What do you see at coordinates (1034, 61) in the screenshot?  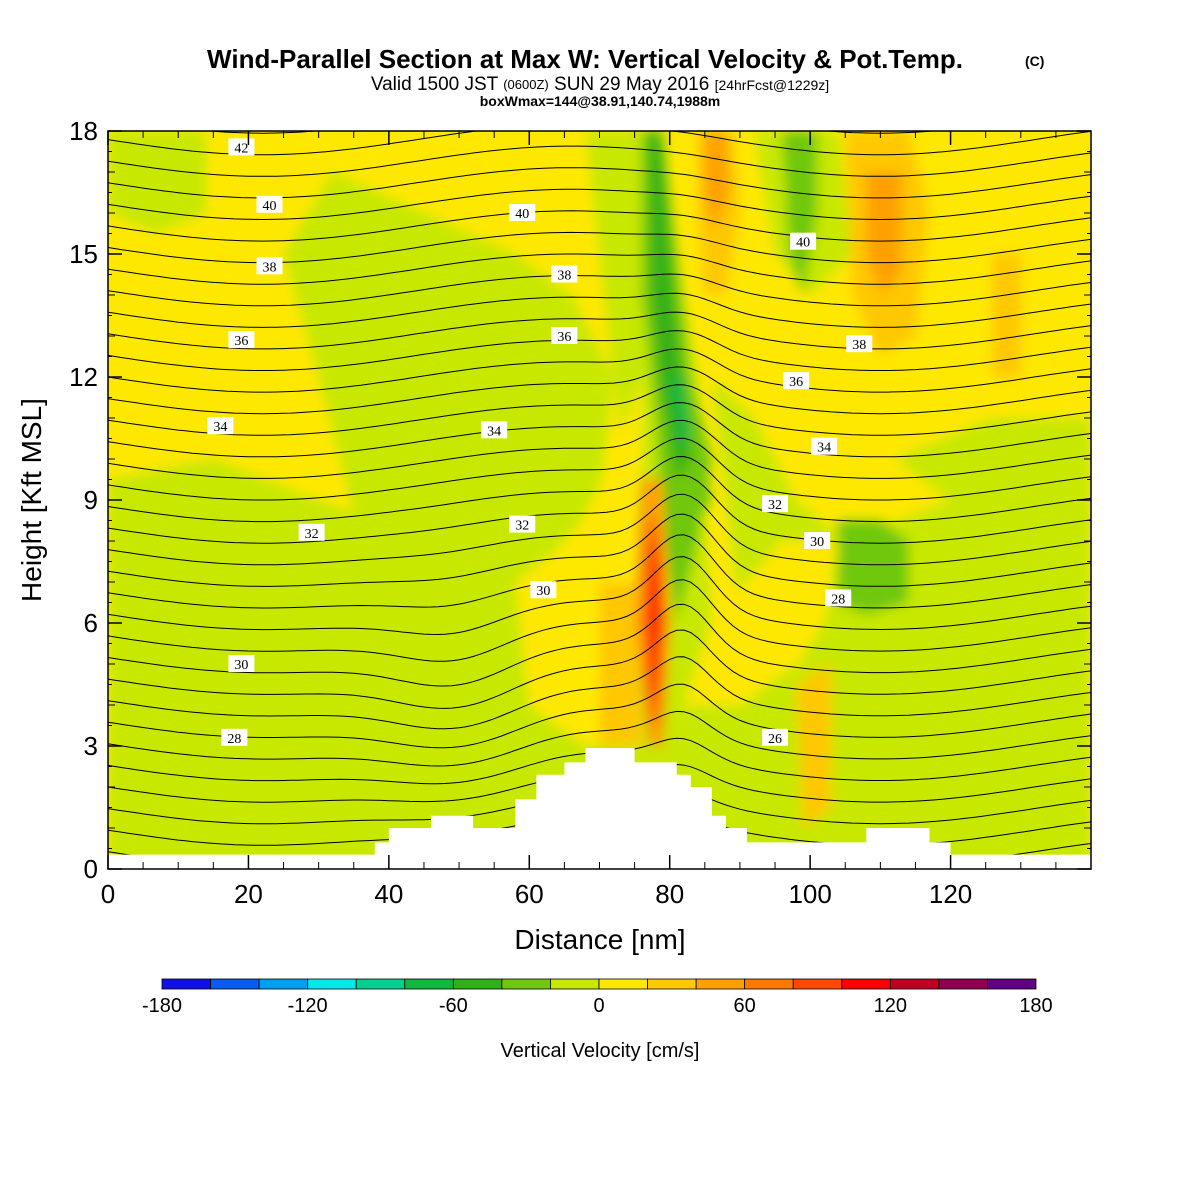 I see `chart-title-suffix: (C)` at bounding box center [1034, 61].